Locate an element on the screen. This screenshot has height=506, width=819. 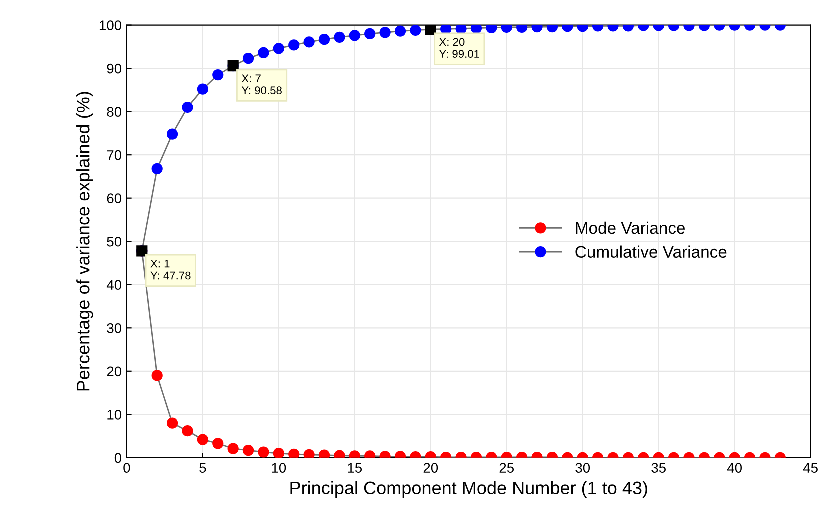
y-tick-label: 40 is located at coordinates (114, 285).